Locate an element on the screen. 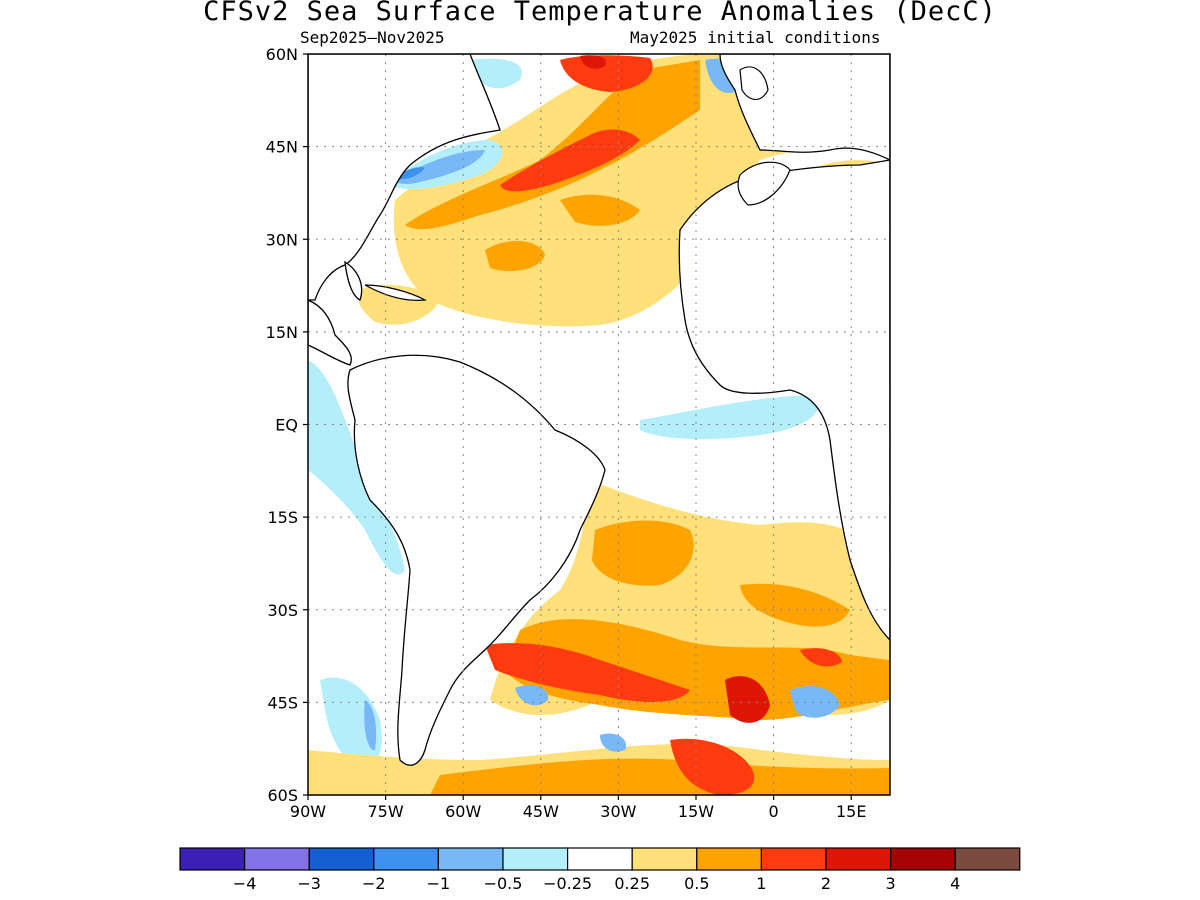 This screenshot has width=1200, height=900. anomaly-region-gulf-of-maine-blue is located at coordinates (440, 167).